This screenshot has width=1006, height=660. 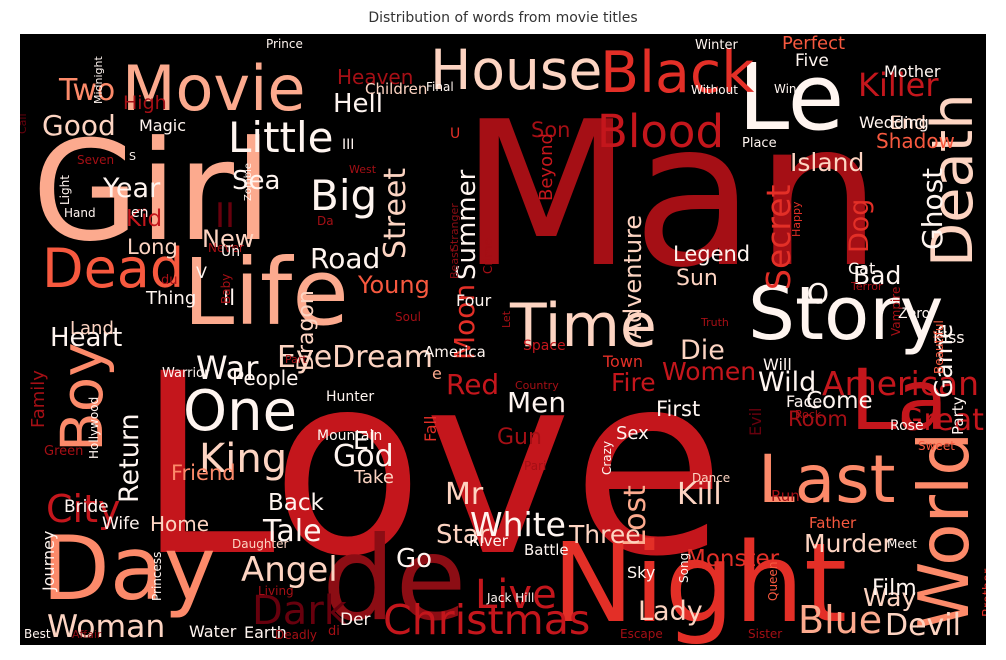 I want to click on word-beautiful: Beautiful, so click(x=939, y=347).